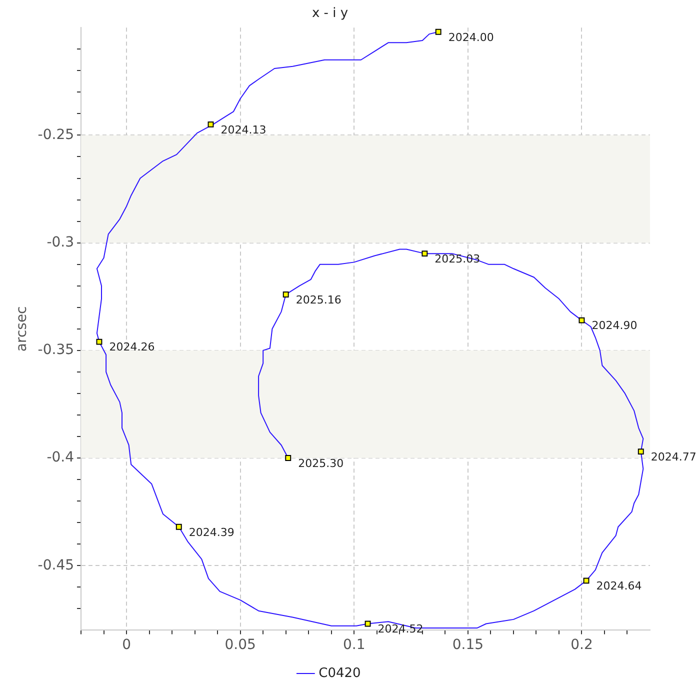  What do you see at coordinates (211, 532) in the screenshot?
I see `annotation: 2024.39` at bounding box center [211, 532].